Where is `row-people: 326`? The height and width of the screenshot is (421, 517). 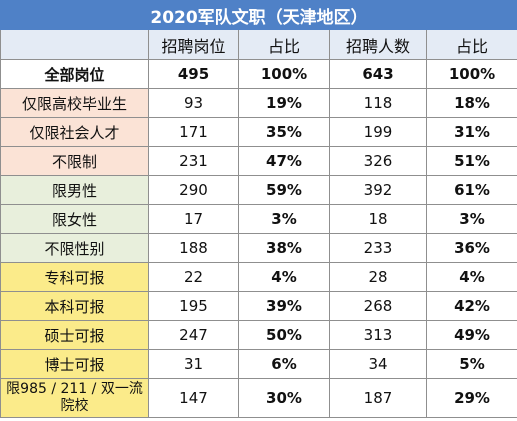
row-people: 326 is located at coordinates (378, 161).